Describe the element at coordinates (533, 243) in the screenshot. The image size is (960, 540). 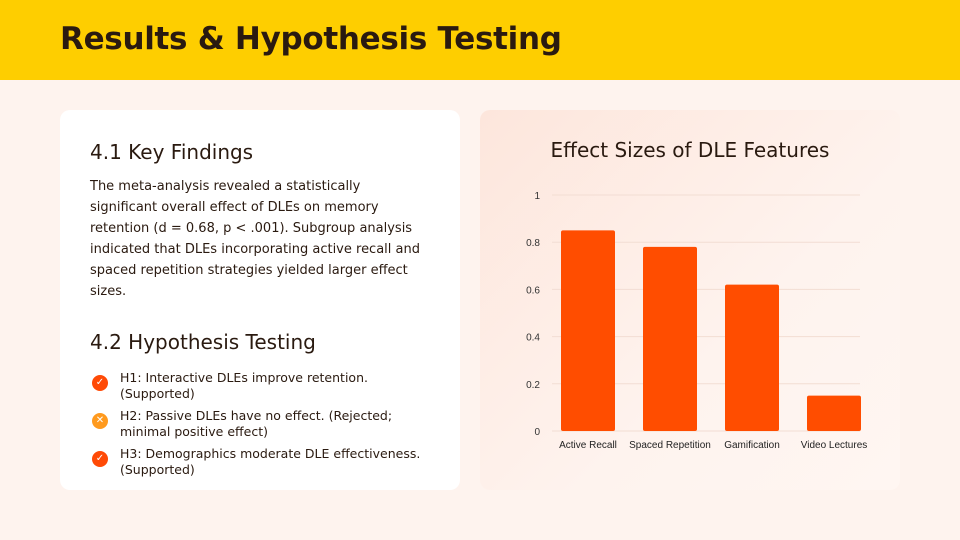
I see `y-tick-label: 0.8` at that location.